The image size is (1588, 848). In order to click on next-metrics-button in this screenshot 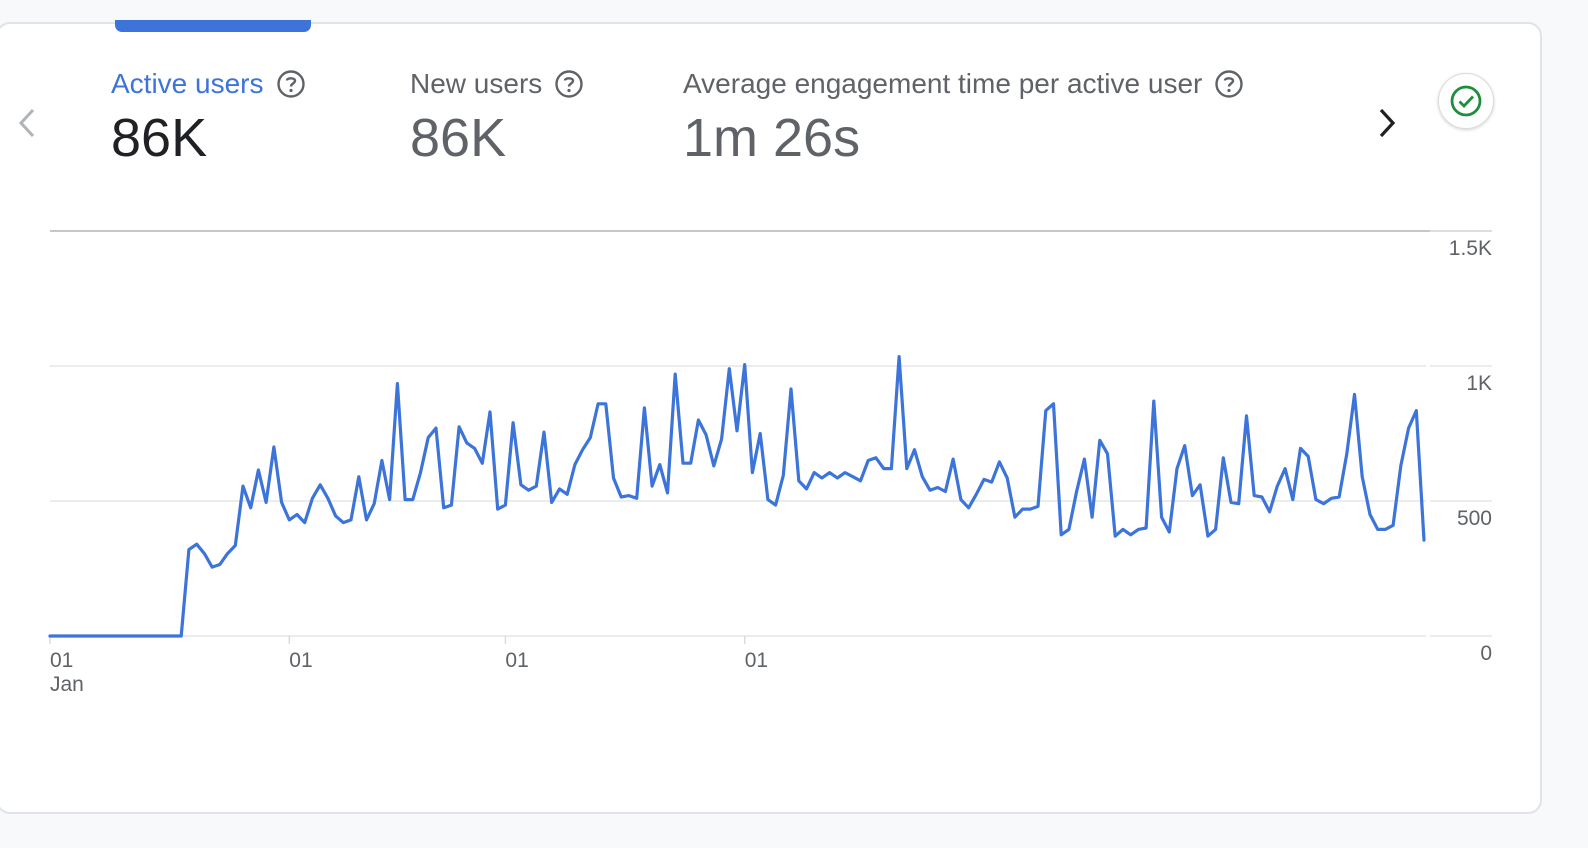, I will do `click(1387, 123)`.